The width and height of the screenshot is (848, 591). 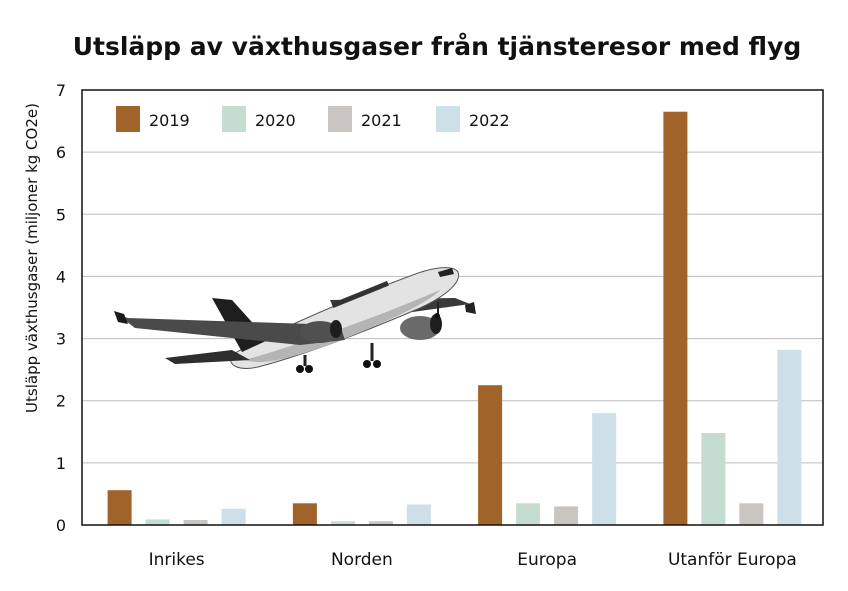 I want to click on x-category-label: Utanför Europa, so click(x=732, y=560).